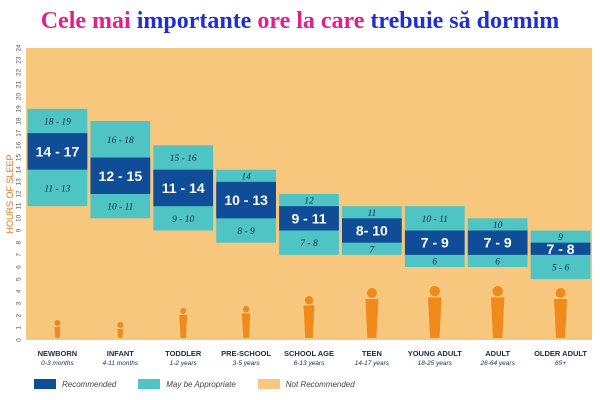 This screenshot has height=400, width=600. What do you see at coordinates (247, 363) in the screenshot?
I see `category-age-label: 3-5 years` at bounding box center [247, 363].